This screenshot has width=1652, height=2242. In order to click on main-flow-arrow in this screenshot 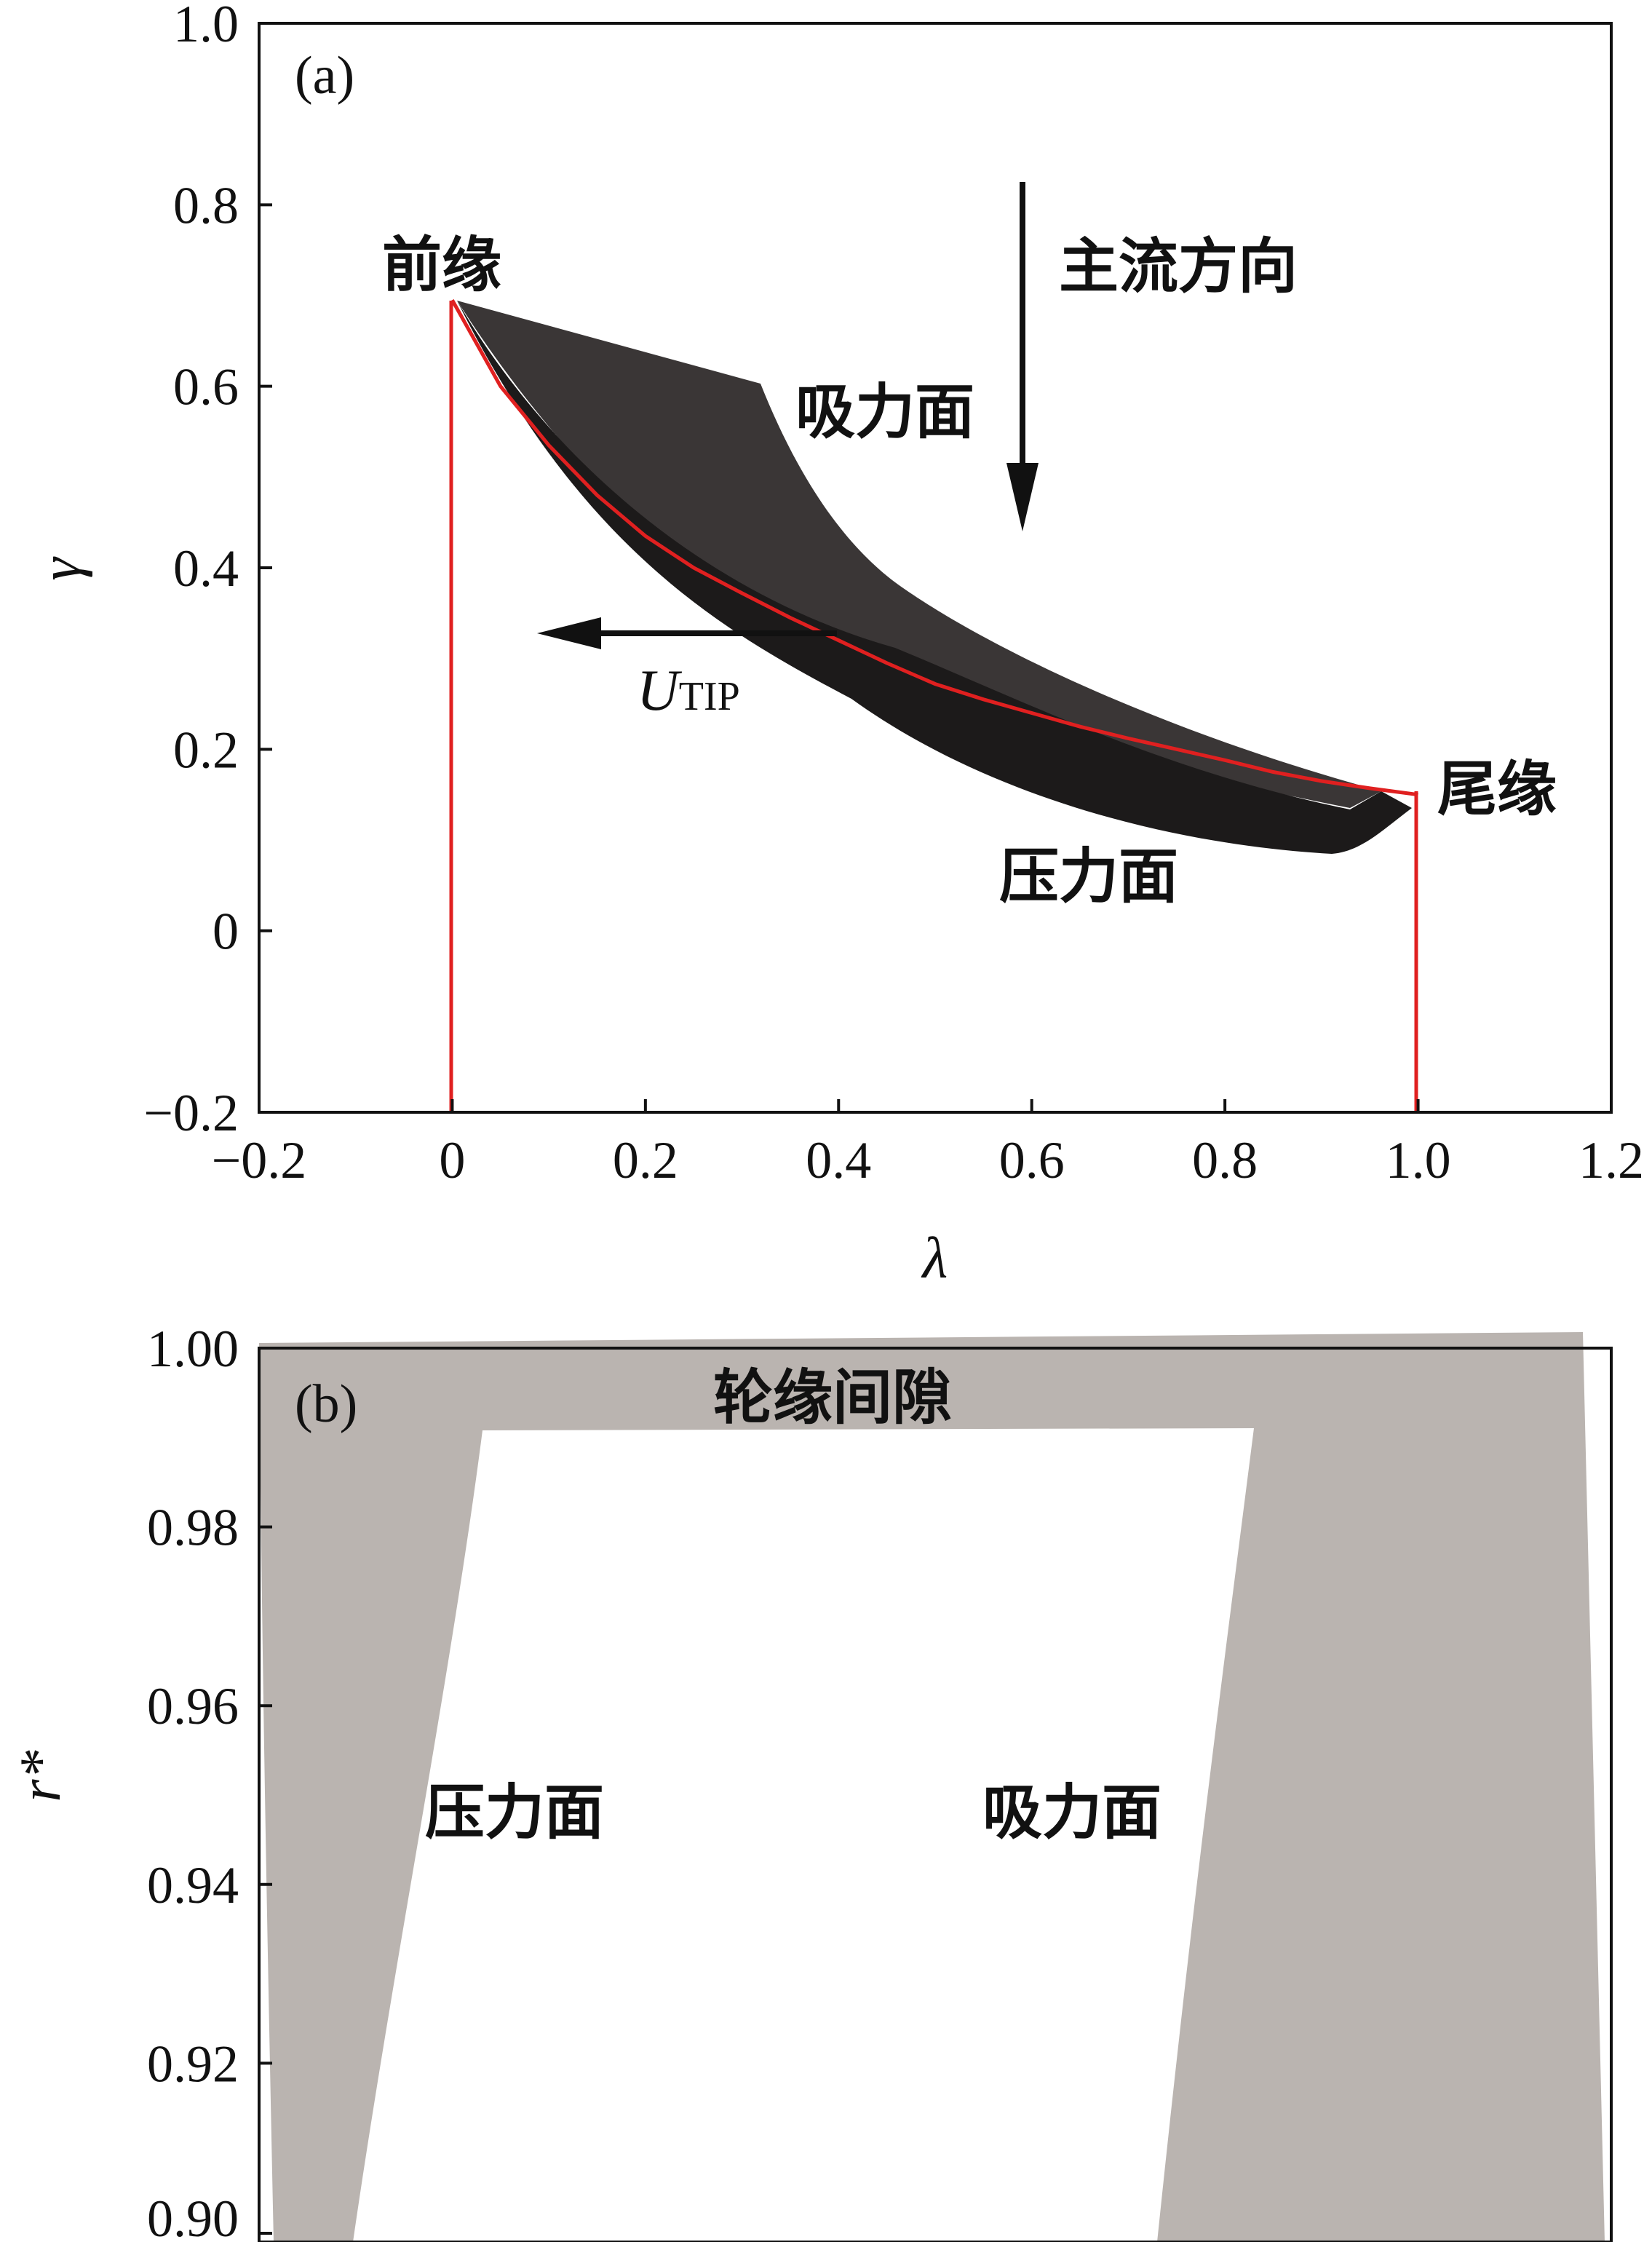, I will do `click(1022, 356)`.